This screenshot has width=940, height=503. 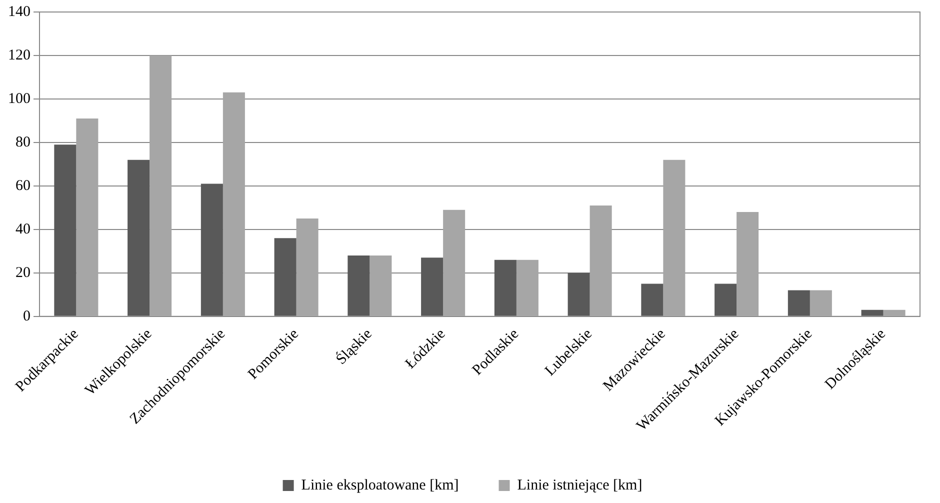 What do you see at coordinates (23, 229) in the screenshot?
I see `y-tick-label: 40` at bounding box center [23, 229].